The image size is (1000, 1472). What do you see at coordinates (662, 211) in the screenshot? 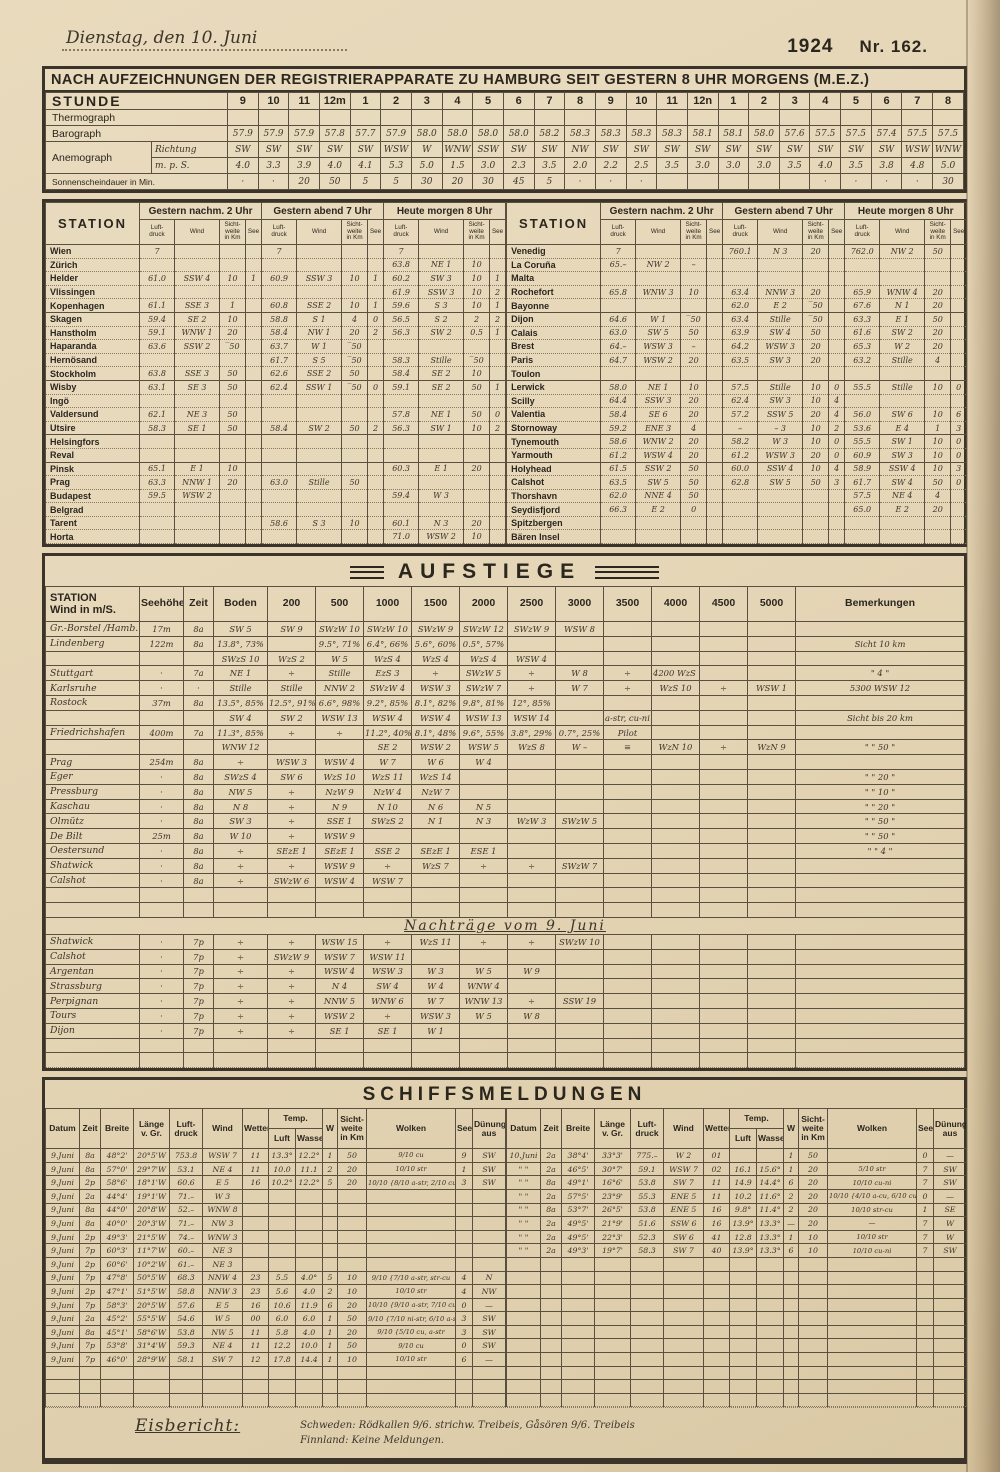
I see `group-header: Gestern nachm. 2 Uhr` at bounding box center [662, 211].